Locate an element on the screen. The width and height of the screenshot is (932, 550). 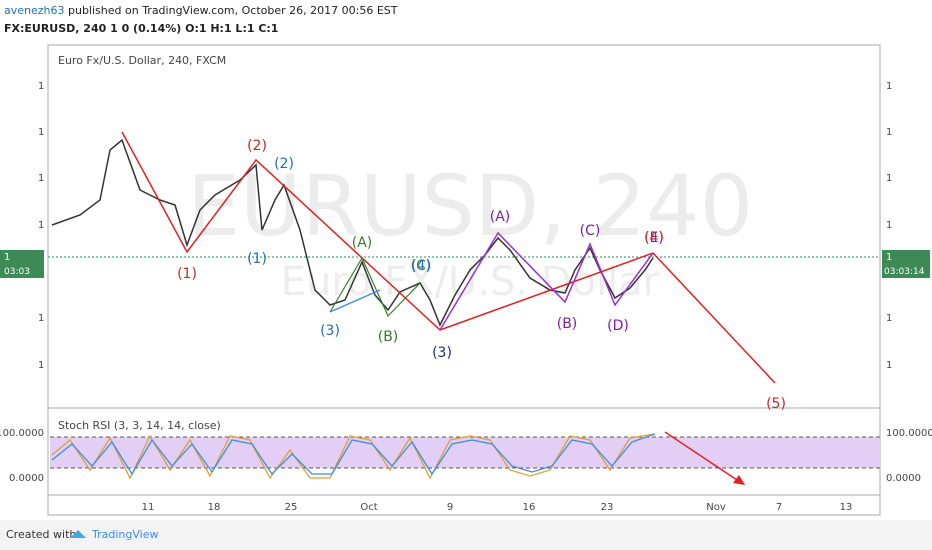
watermark: EURUSD, 240 is located at coordinates (470, 206).